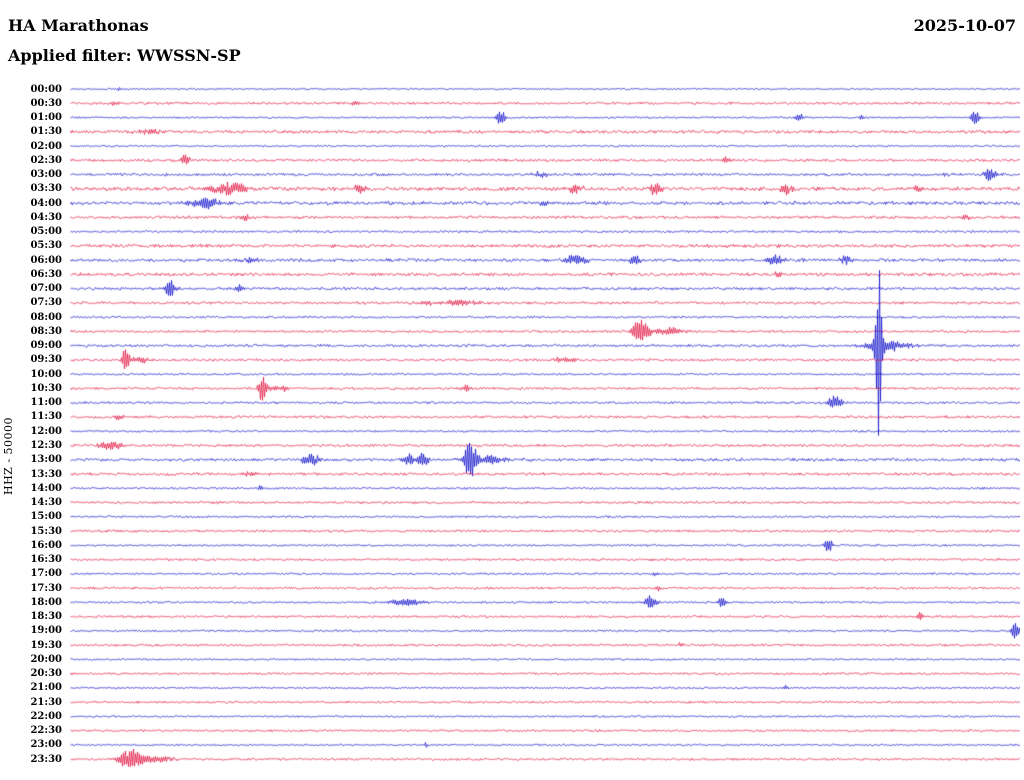 This screenshot has height=780, width=1024. Describe the element at coordinates (46, 503) in the screenshot. I see `time-label: 14:30` at that location.